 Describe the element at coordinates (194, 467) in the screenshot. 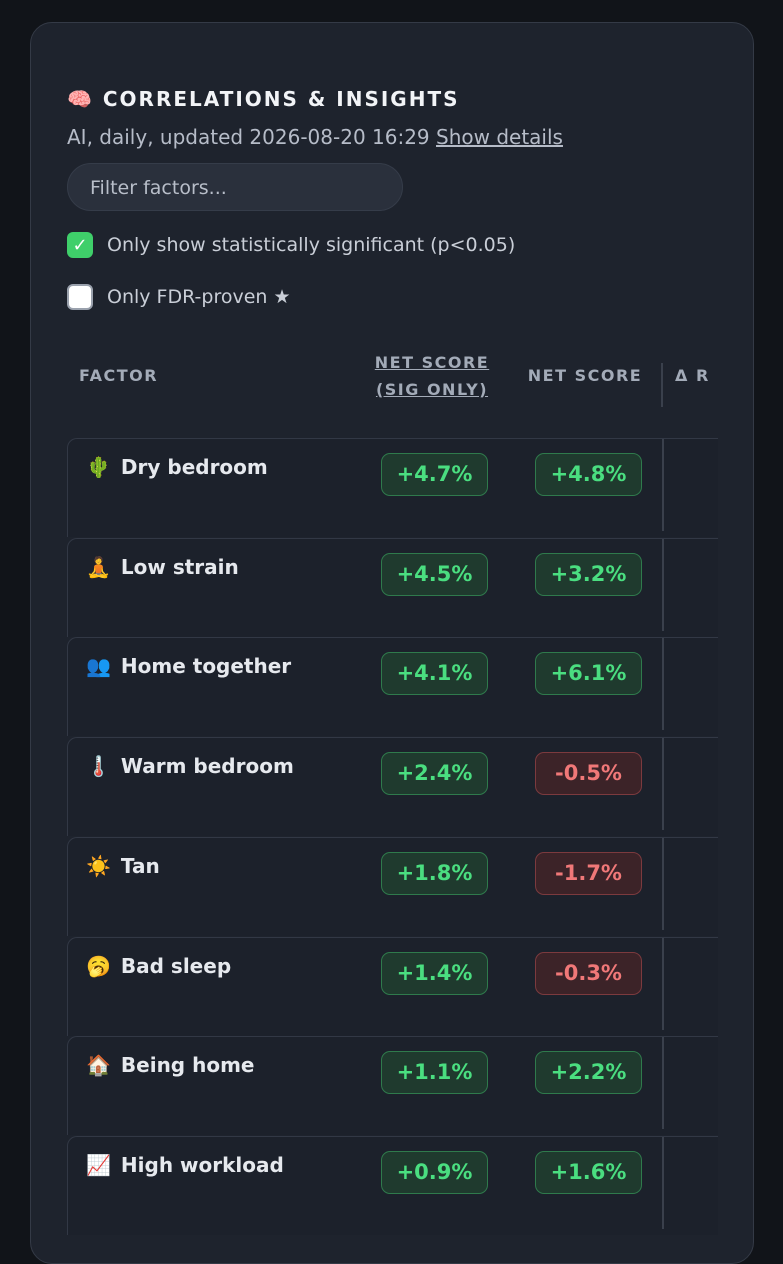

I see `factor-name: Dry bedroom` at that location.